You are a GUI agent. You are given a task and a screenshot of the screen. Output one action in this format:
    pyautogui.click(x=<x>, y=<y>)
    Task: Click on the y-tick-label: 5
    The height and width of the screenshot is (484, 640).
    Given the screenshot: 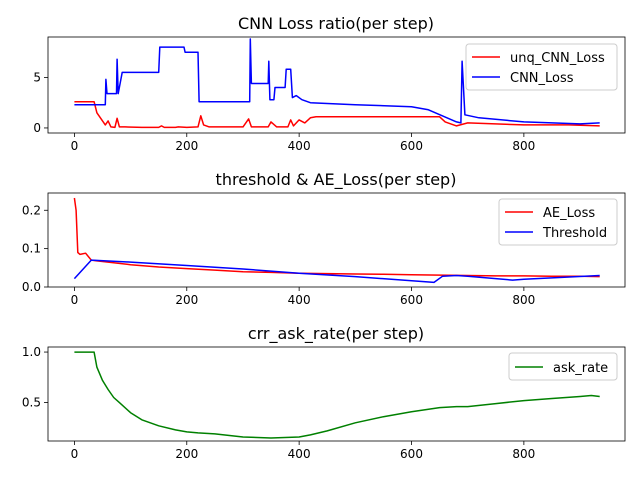 What is the action you would take?
    pyautogui.click(x=37, y=77)
    